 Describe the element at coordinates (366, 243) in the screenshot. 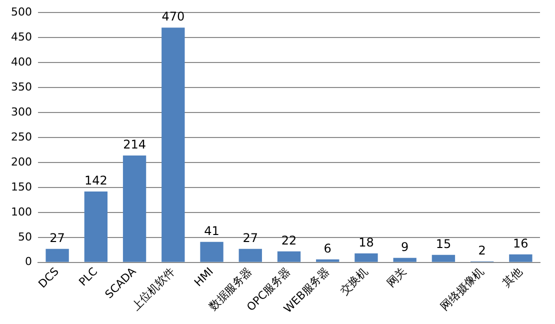

I see `data-label: 18` at that location.